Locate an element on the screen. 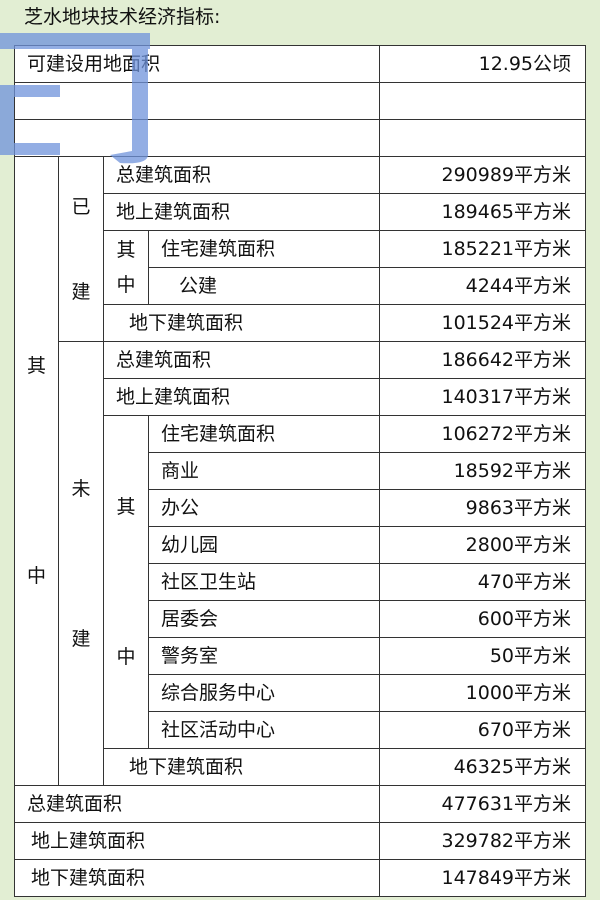 The image size is (600, 900). table-row: 地下建筑面积 46325平方米 is located at coordinates (301, 767).